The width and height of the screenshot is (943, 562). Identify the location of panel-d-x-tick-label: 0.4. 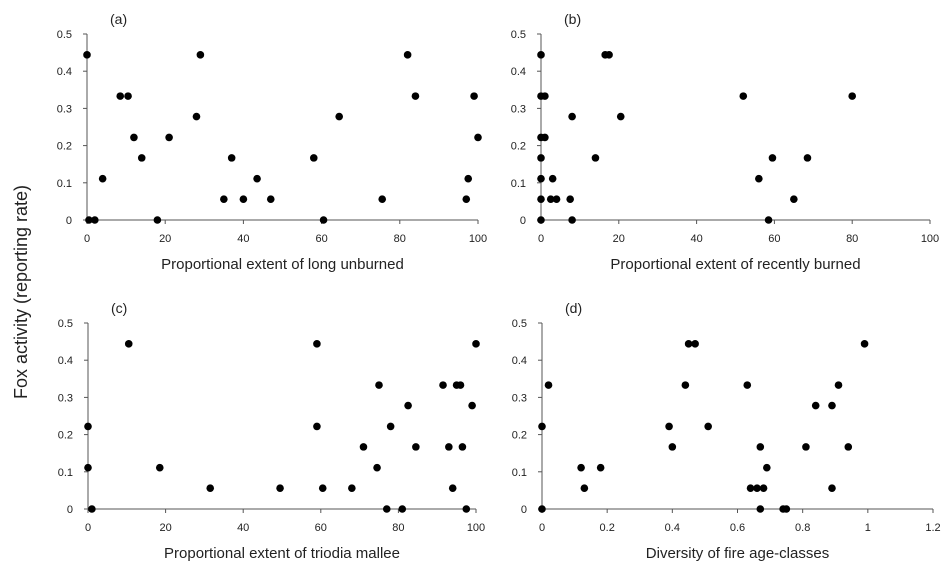
(672, 528).